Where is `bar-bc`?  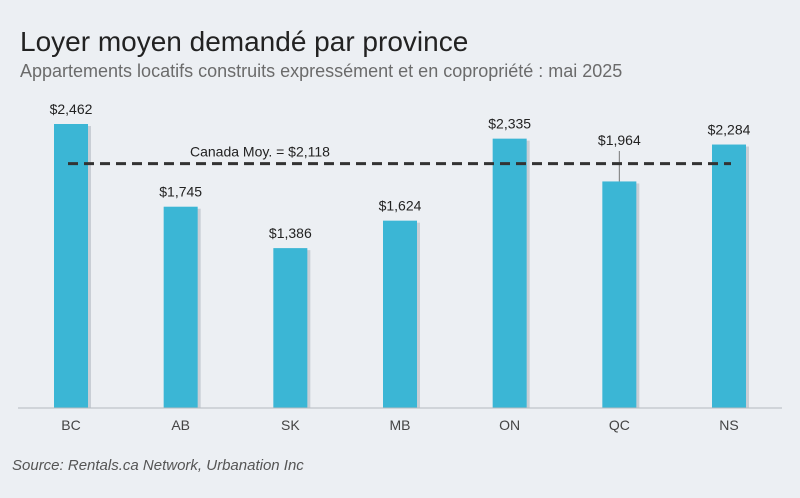
bar-bc is located at coordinates (71, 266).